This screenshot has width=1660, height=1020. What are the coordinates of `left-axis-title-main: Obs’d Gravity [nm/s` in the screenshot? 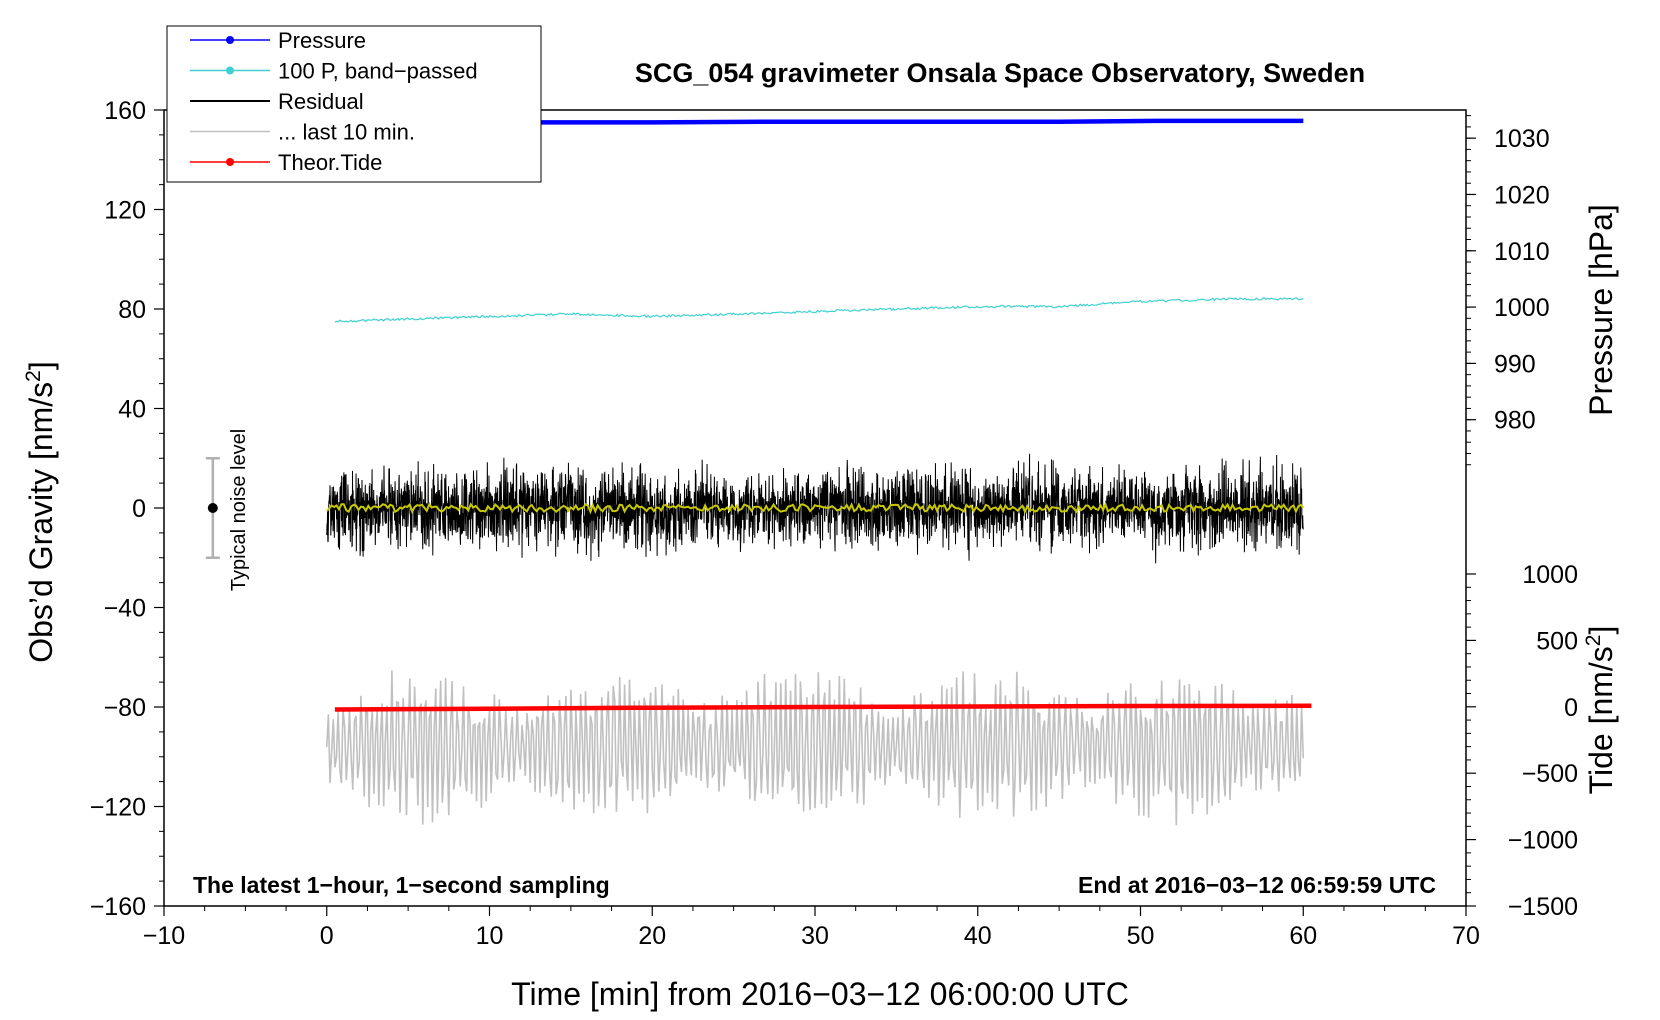 It's located at (41, 522).